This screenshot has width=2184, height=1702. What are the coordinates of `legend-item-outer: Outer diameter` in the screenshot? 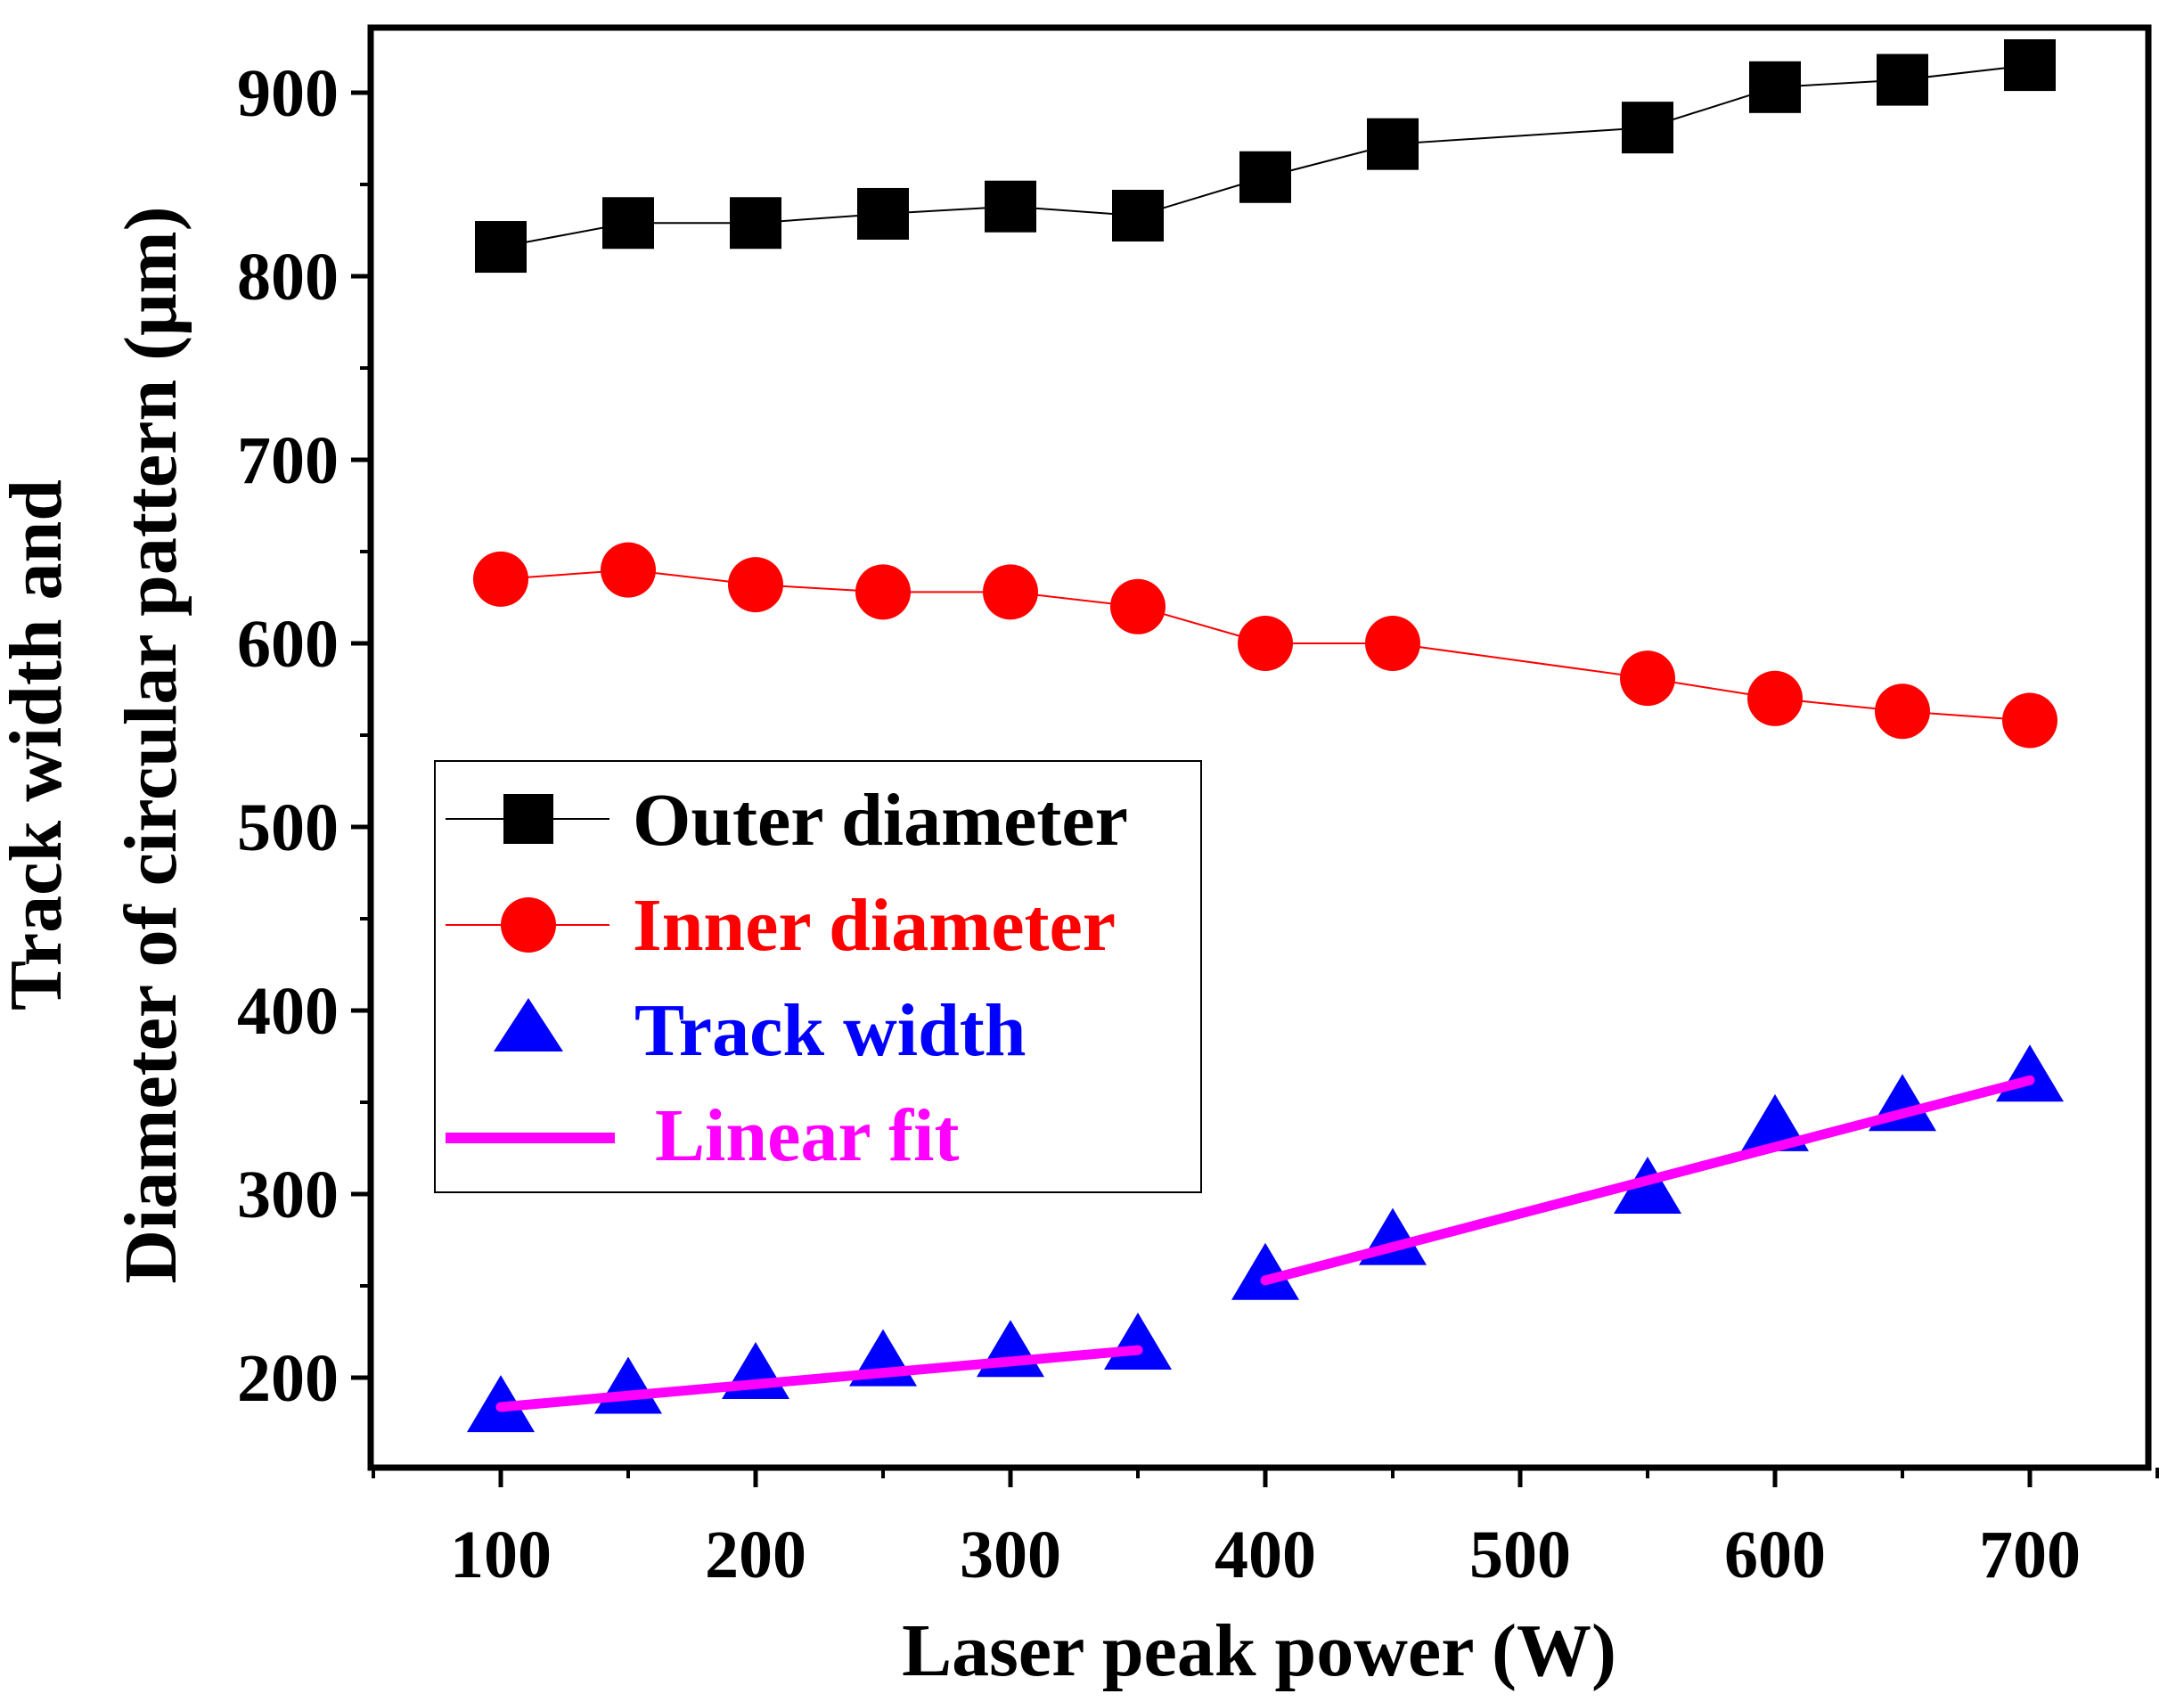 It's located at (787, 820).